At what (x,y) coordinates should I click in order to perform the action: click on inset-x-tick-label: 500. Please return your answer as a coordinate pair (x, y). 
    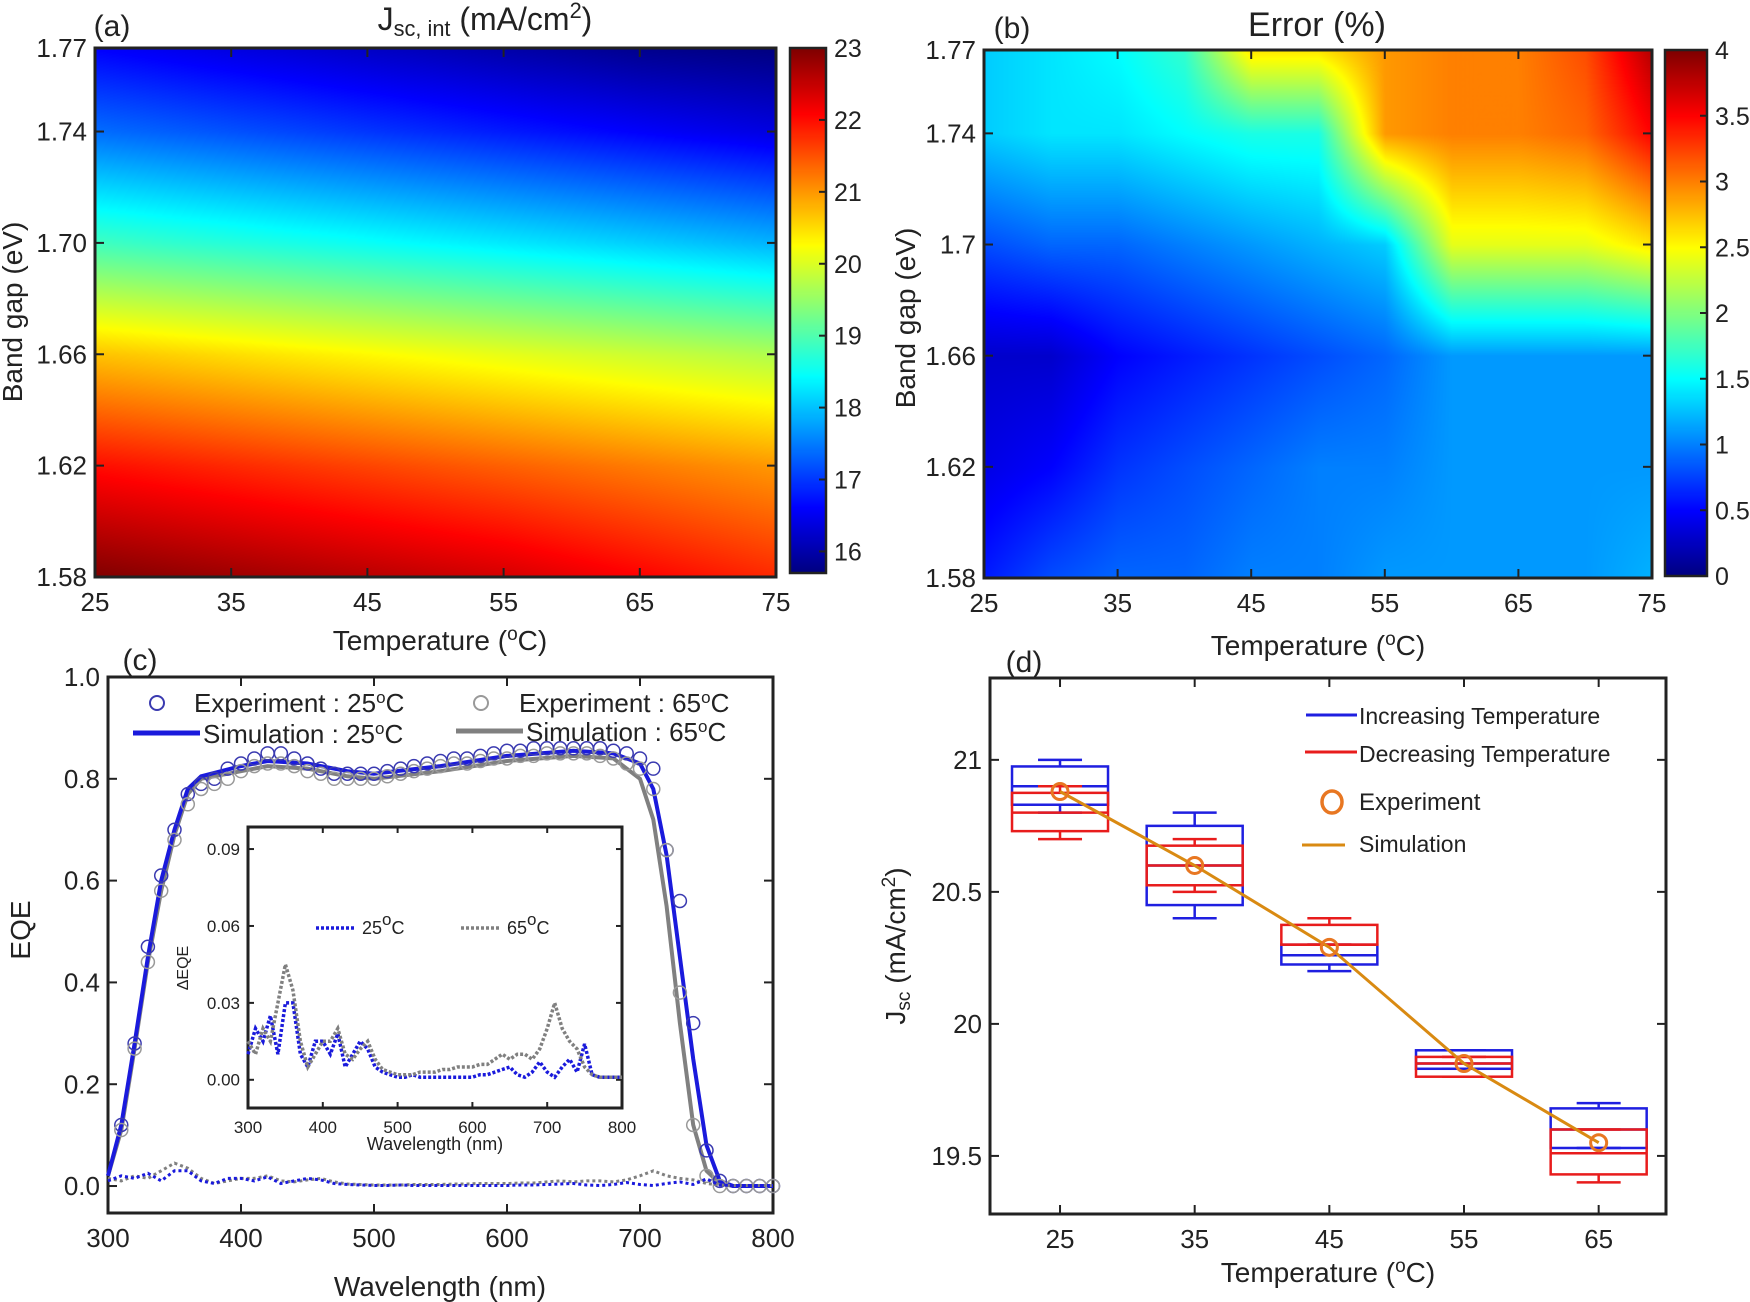
    Looking at the image, I should click on (397, 1127).